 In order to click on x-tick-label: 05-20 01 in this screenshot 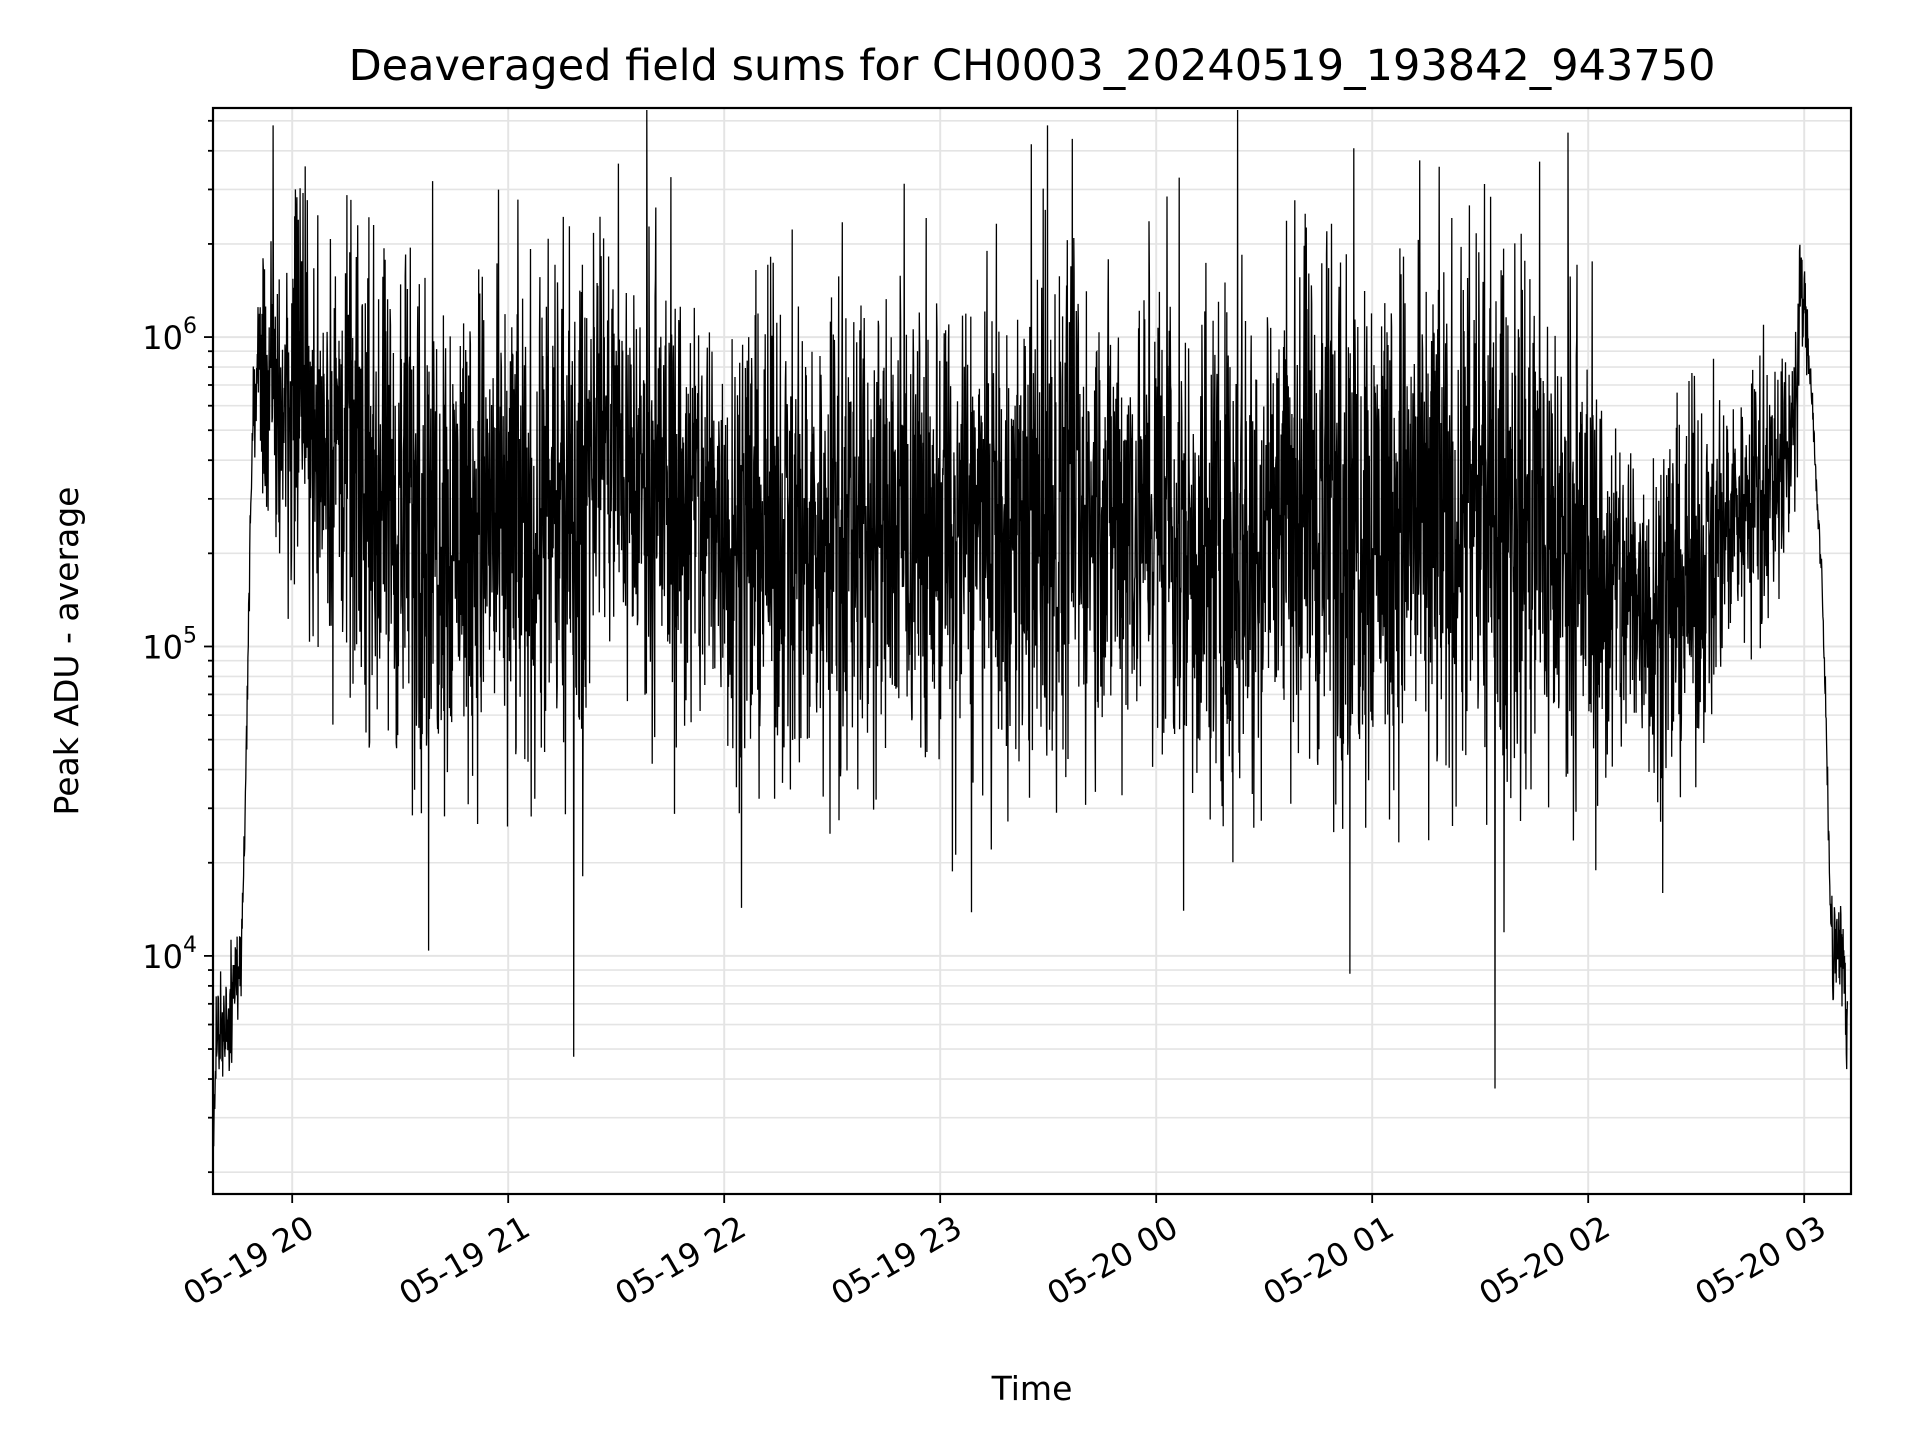, I will do `click(1329, 1260)`.